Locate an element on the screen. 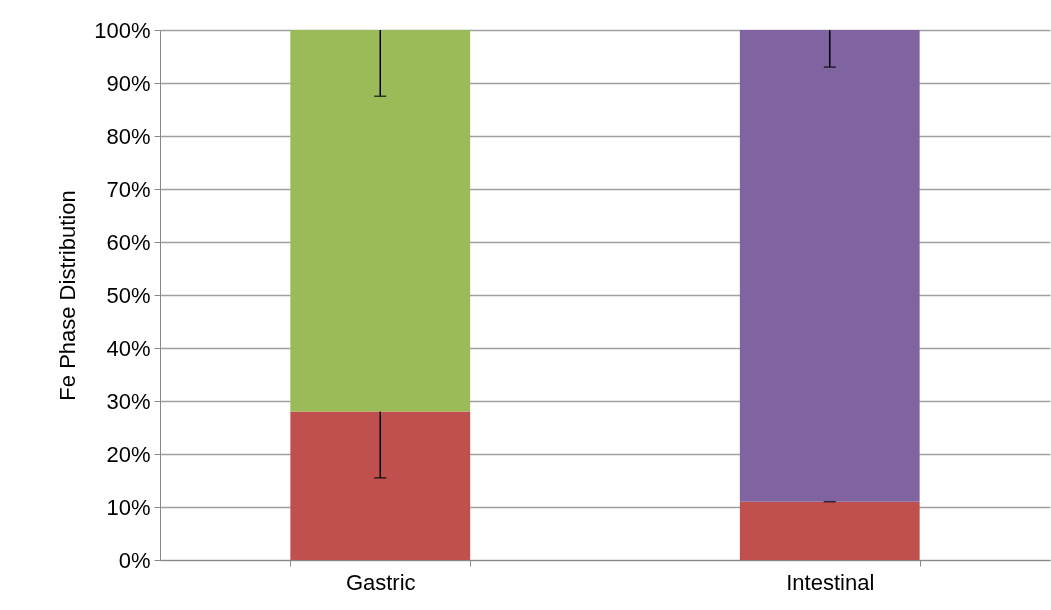  x-tick-label: Gastric is located at coordinates (380, 582).